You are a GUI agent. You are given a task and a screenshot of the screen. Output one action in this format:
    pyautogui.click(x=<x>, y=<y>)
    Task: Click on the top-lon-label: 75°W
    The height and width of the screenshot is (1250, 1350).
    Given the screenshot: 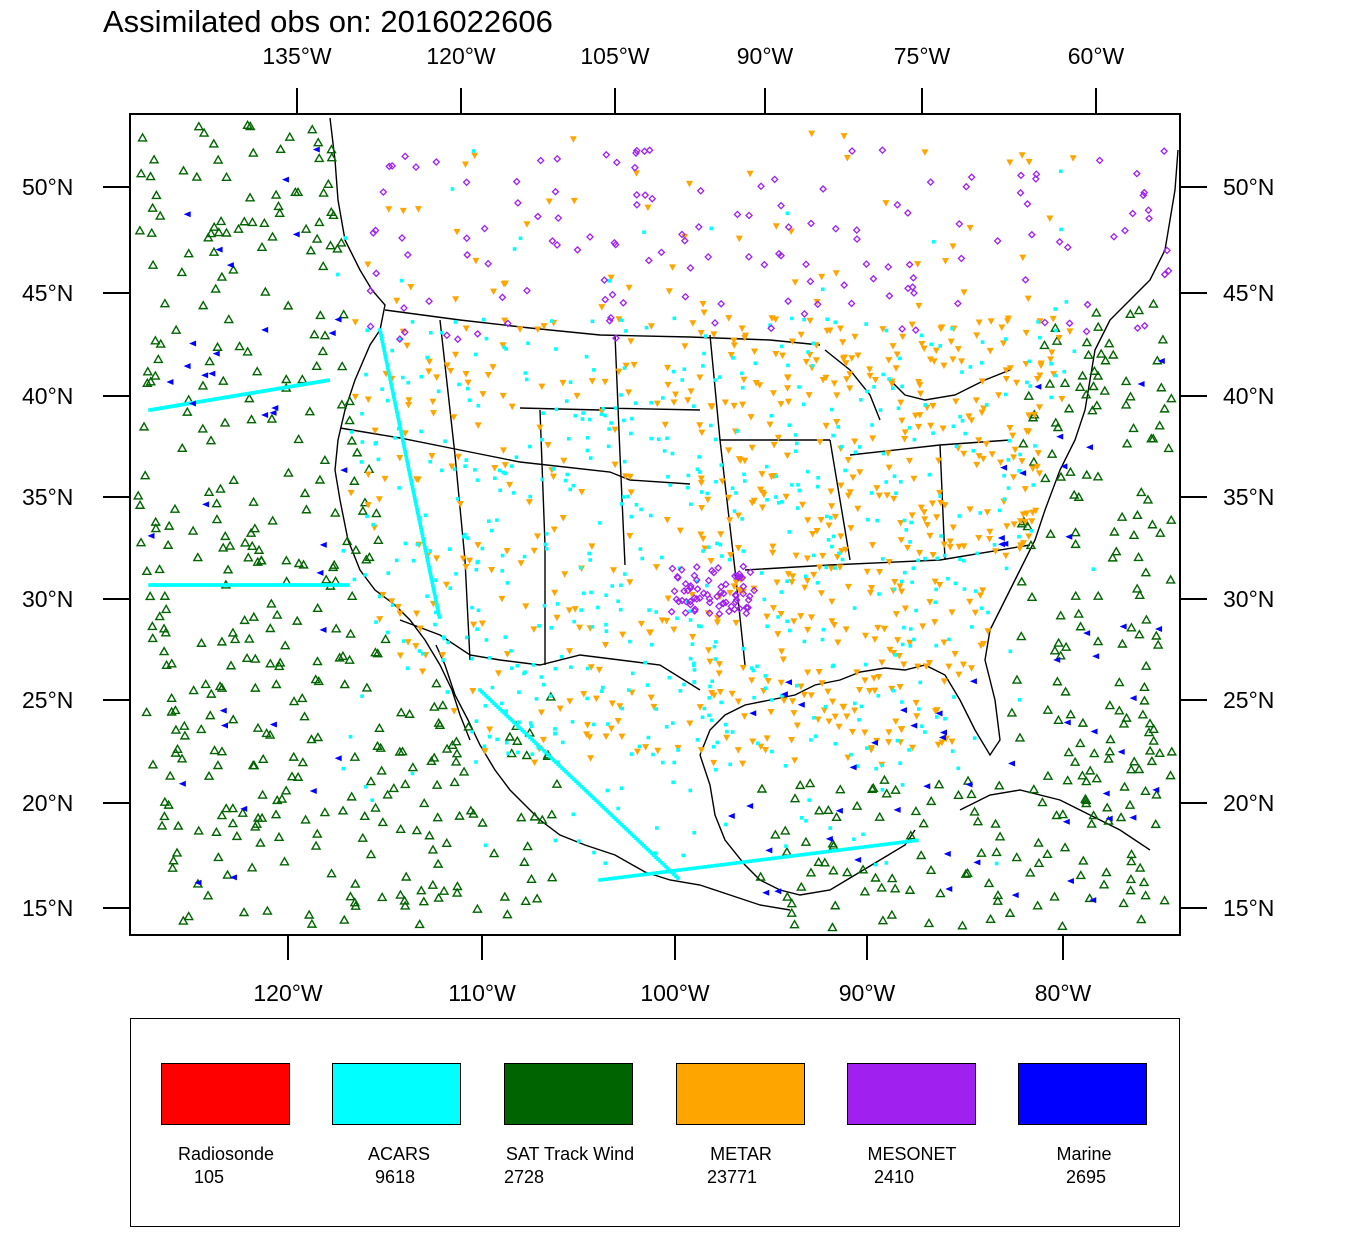 What is the action you would take?
    pyautogui.click(x=922, y=56)
    